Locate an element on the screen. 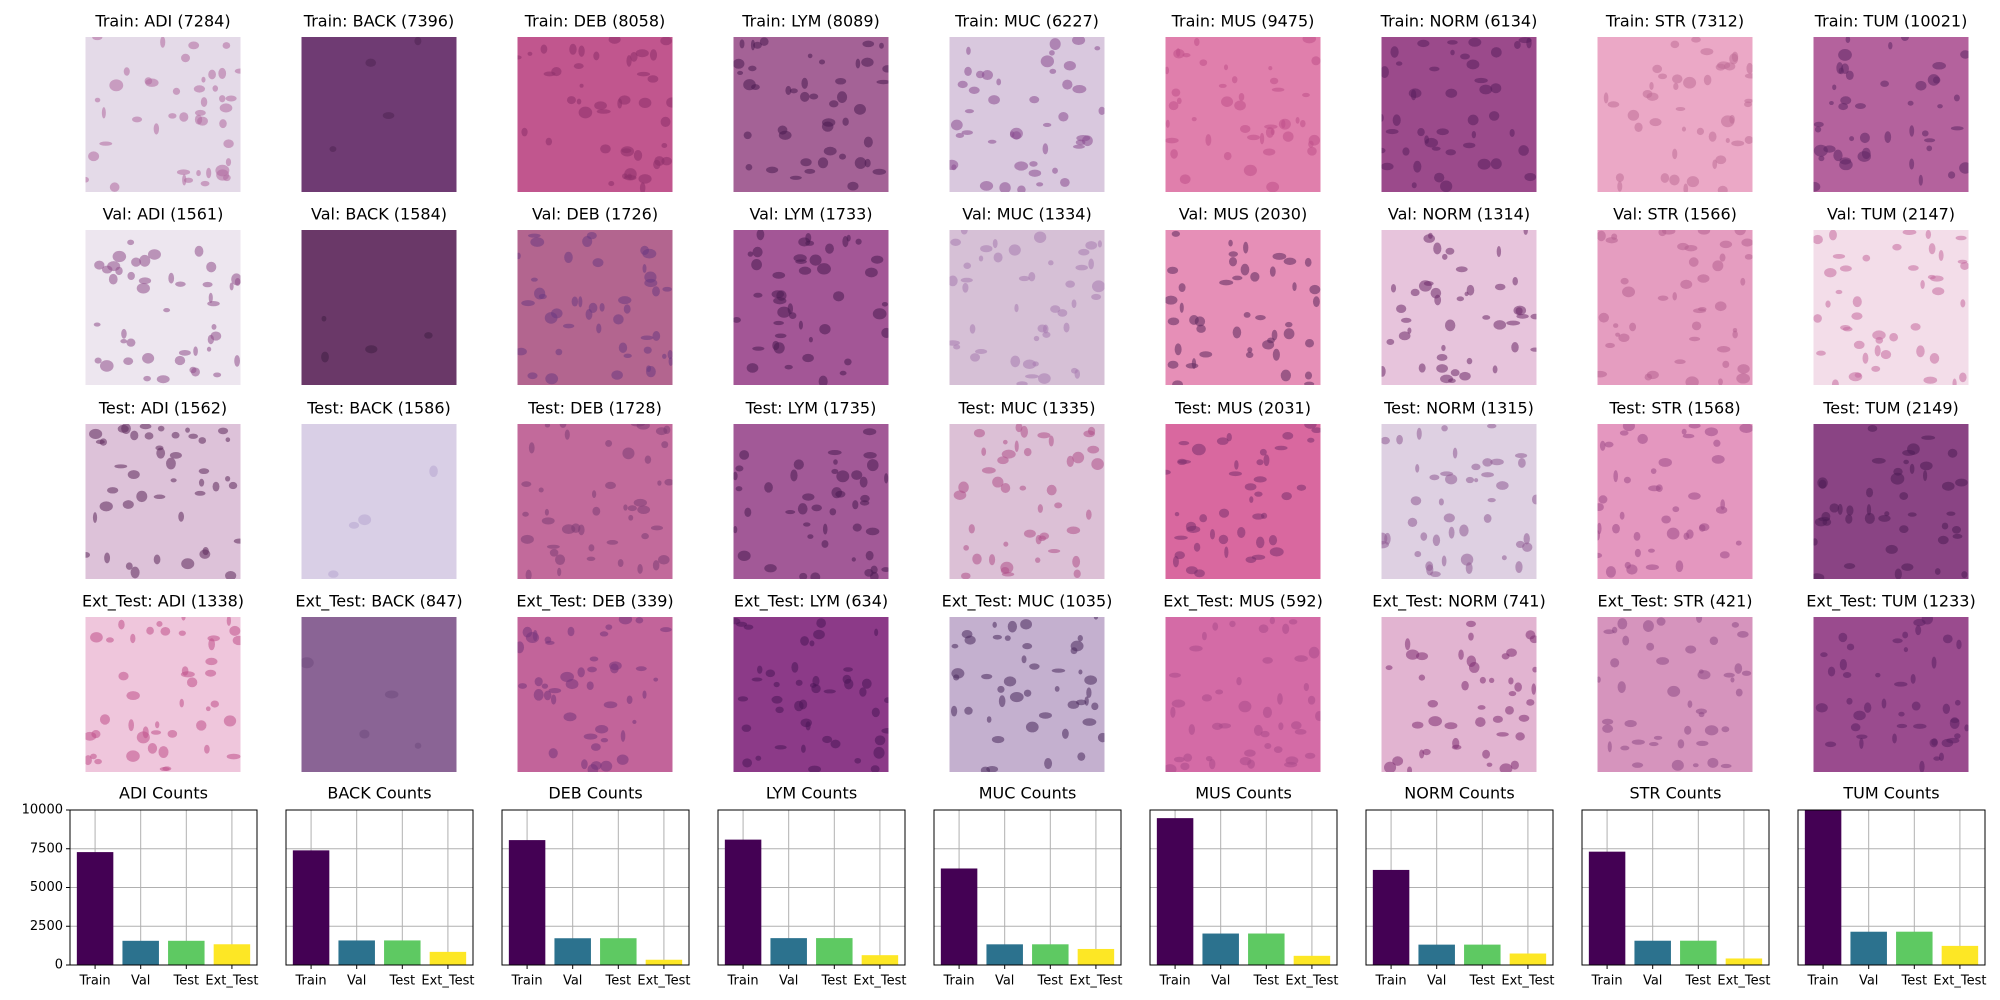 The width and height of the screenshot is (2000, 1000). tile-title: Test: LYM (1735) is located at coordinates (811, 408).